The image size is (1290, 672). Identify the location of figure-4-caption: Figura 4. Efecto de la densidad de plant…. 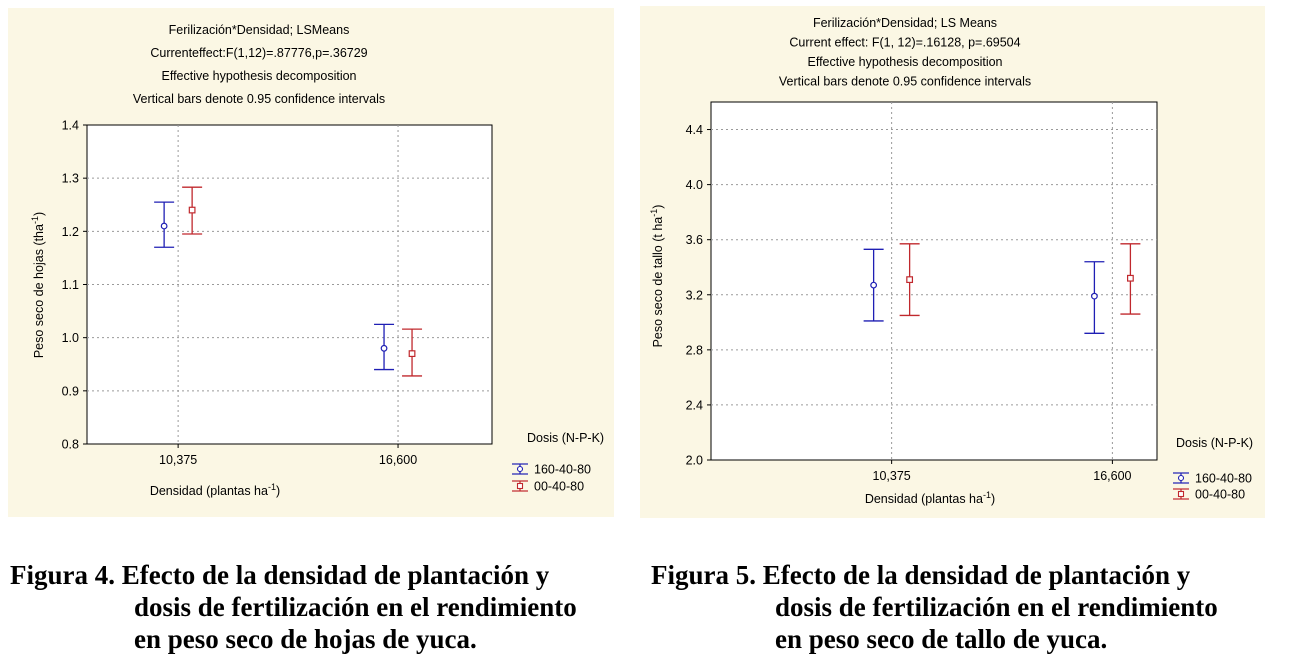
(293, 607).